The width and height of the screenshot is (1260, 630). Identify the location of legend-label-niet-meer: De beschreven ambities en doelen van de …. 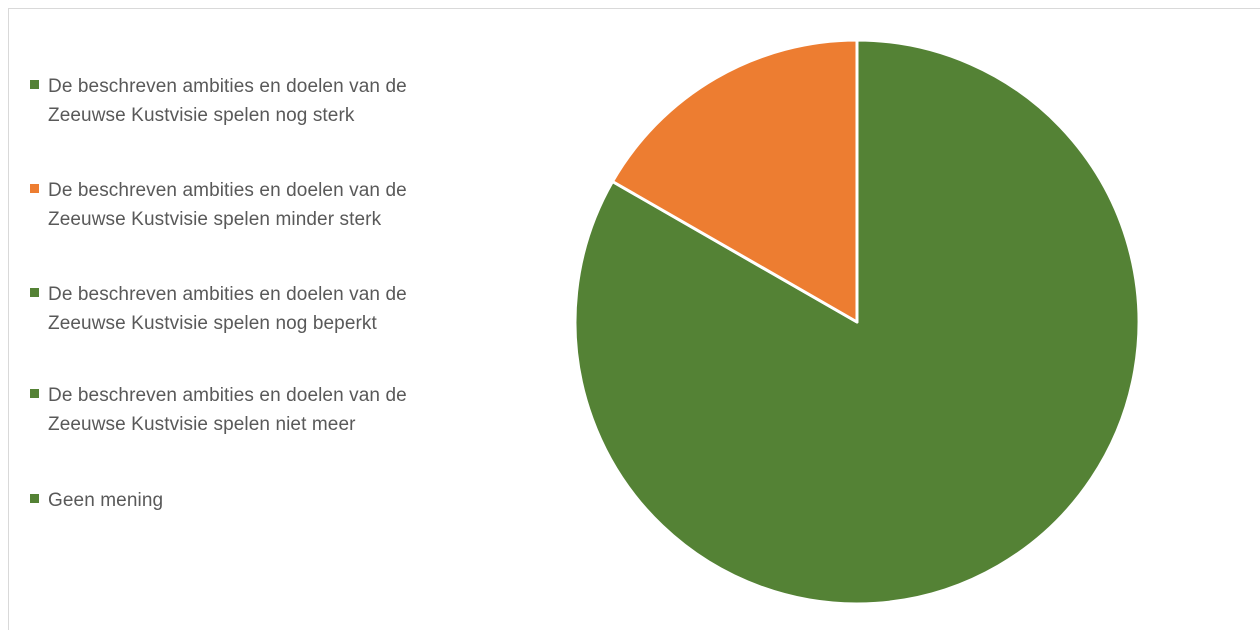
(227, 410).